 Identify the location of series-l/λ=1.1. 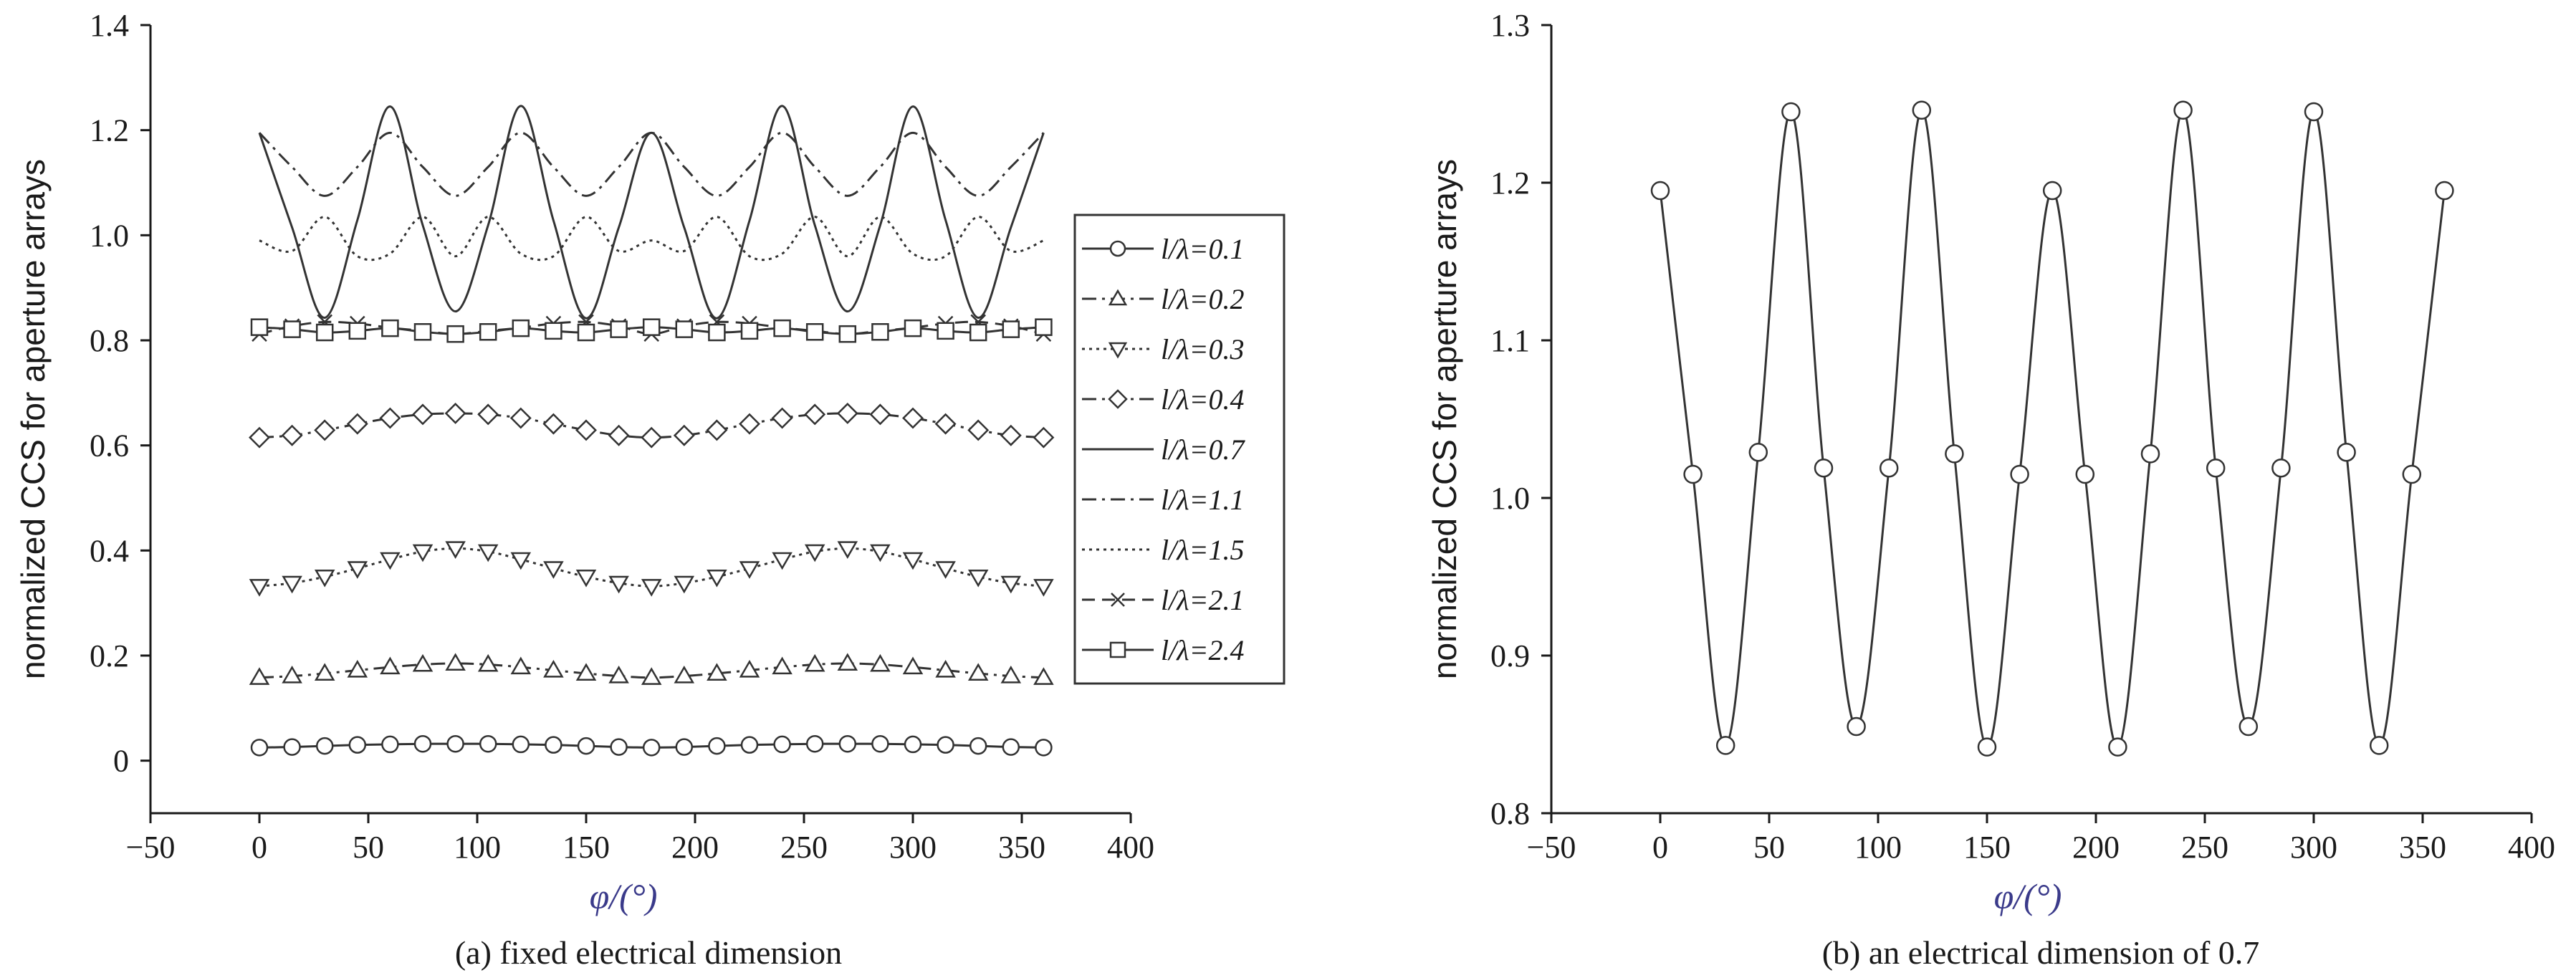
(651, 164).